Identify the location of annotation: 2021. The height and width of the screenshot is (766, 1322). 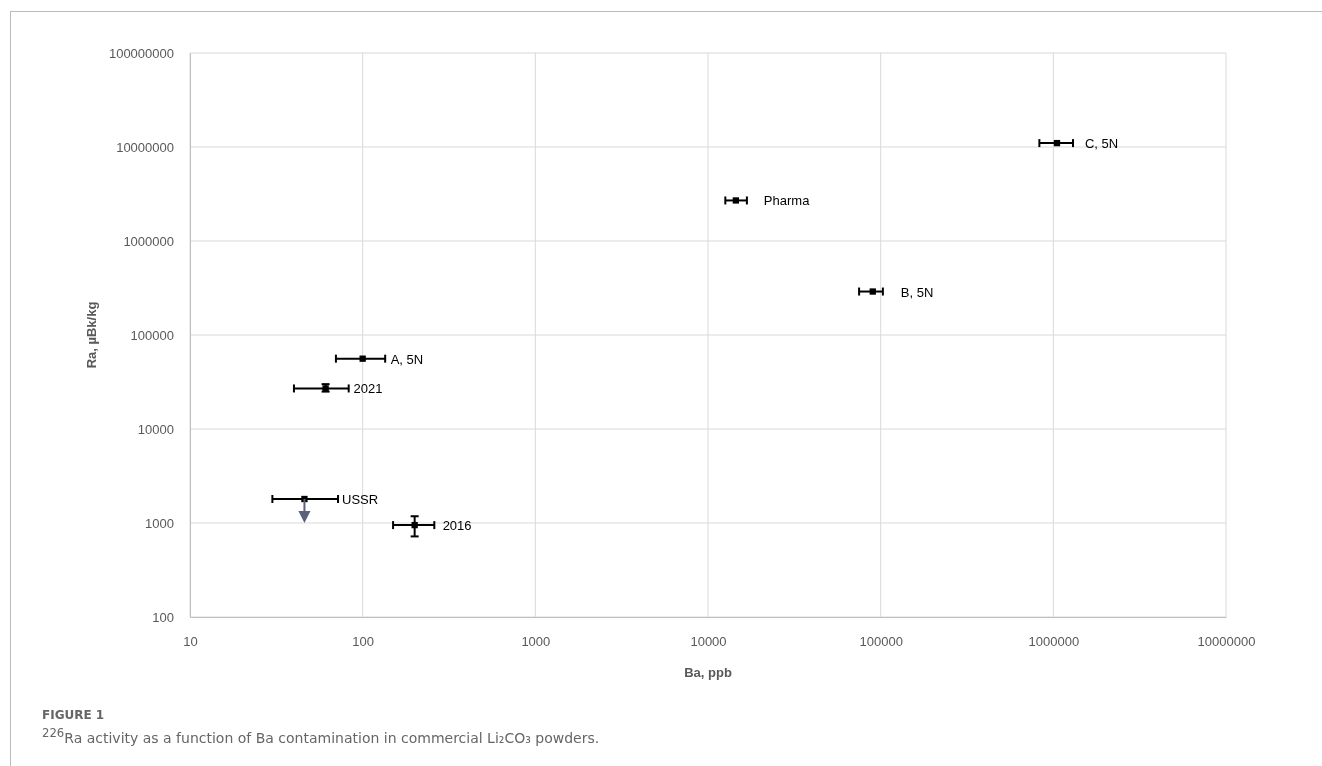
(368, 389).